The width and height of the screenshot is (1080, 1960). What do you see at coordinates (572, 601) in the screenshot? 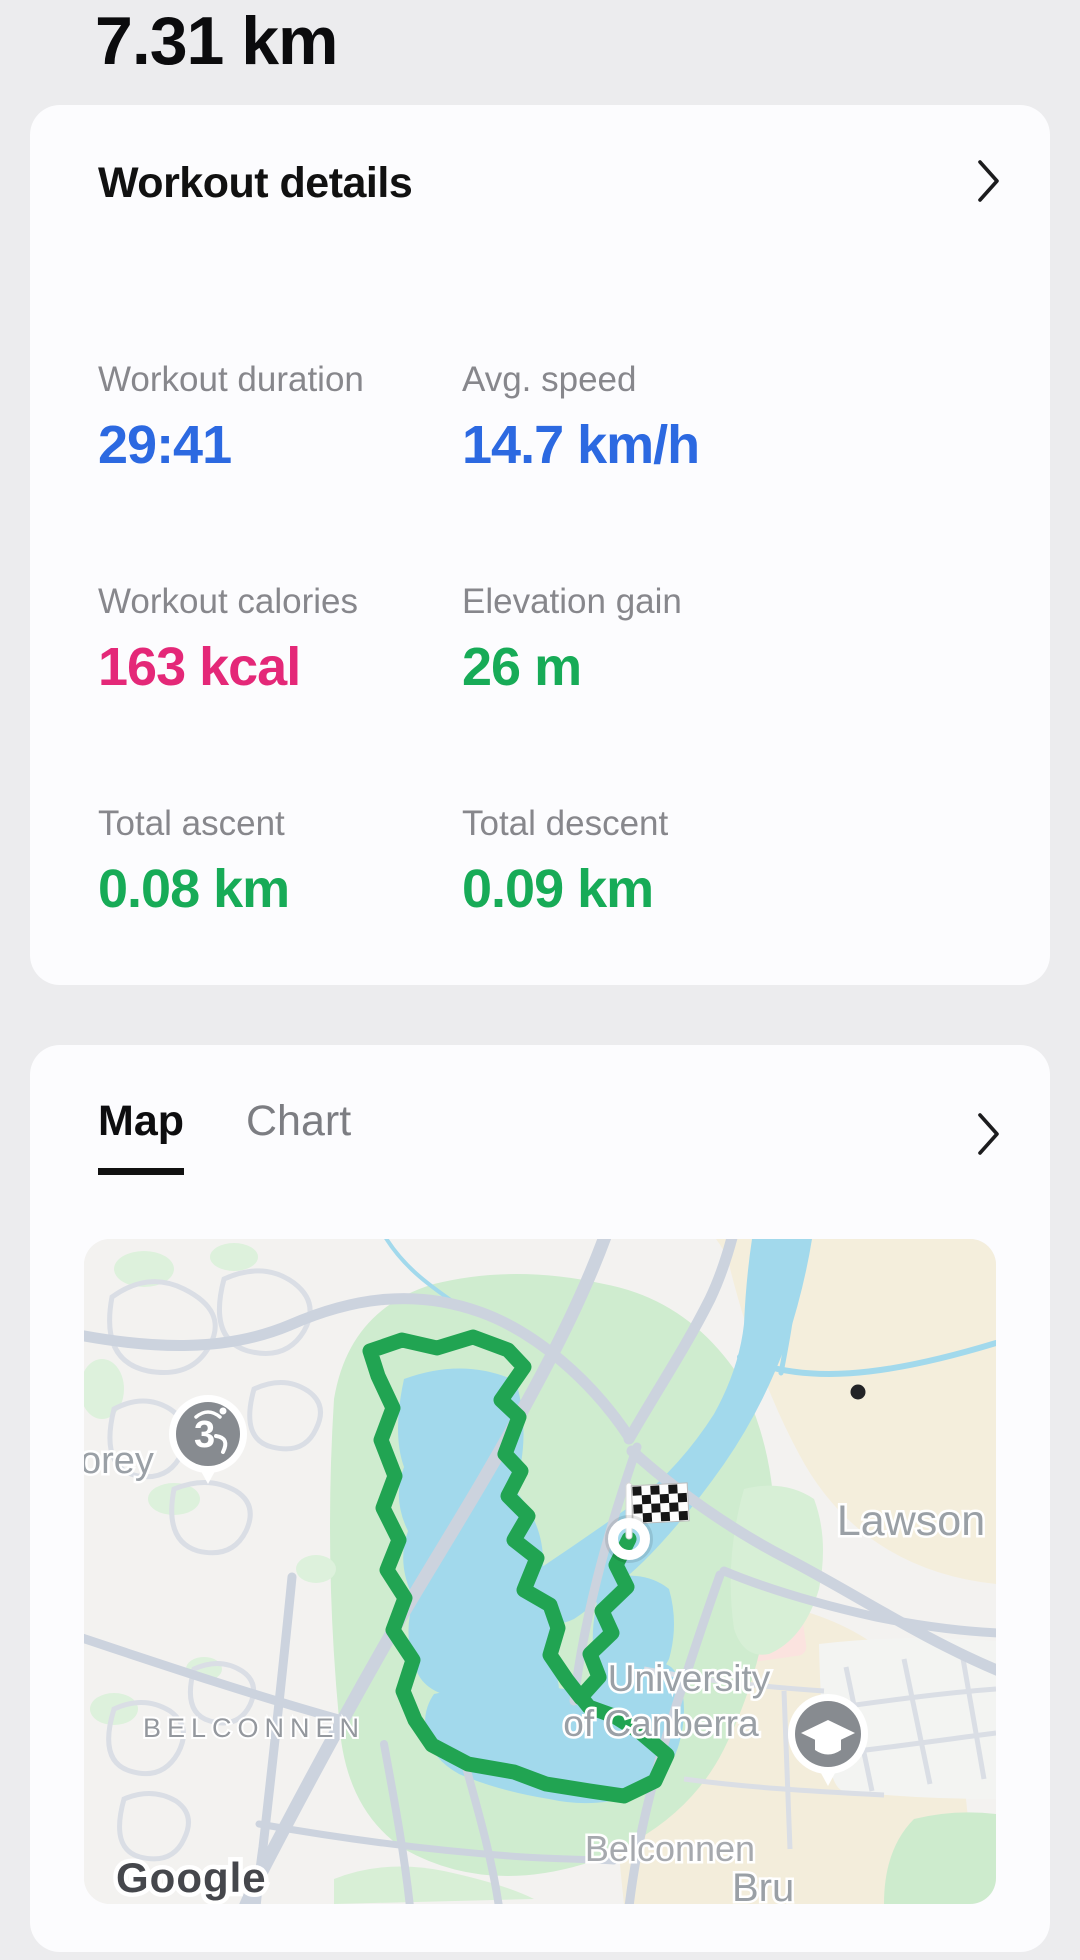
I see `stat-label: Elevation gain` at bounding box center [572, 601].